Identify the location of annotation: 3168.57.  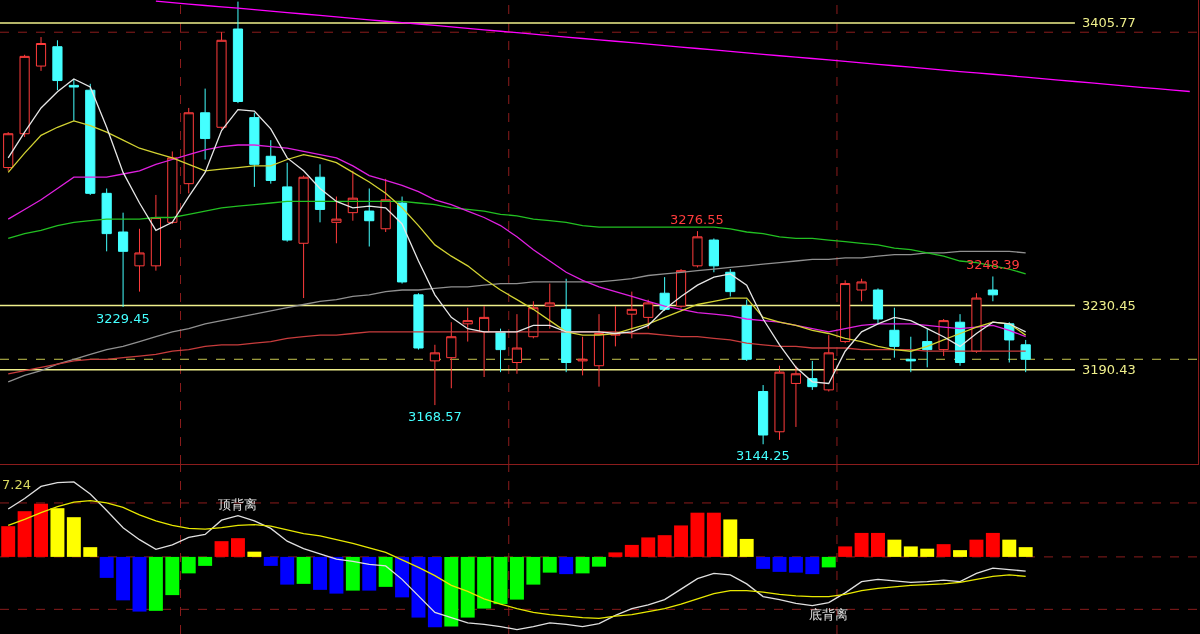
(435, 416).